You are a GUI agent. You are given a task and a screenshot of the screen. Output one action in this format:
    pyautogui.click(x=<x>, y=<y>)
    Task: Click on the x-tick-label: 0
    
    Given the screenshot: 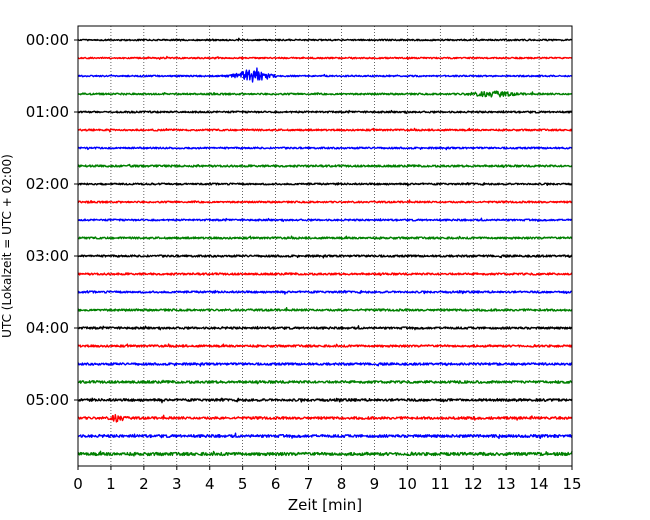 What is the action you would take?
    pyautogui.click(x=78, y=484)
    